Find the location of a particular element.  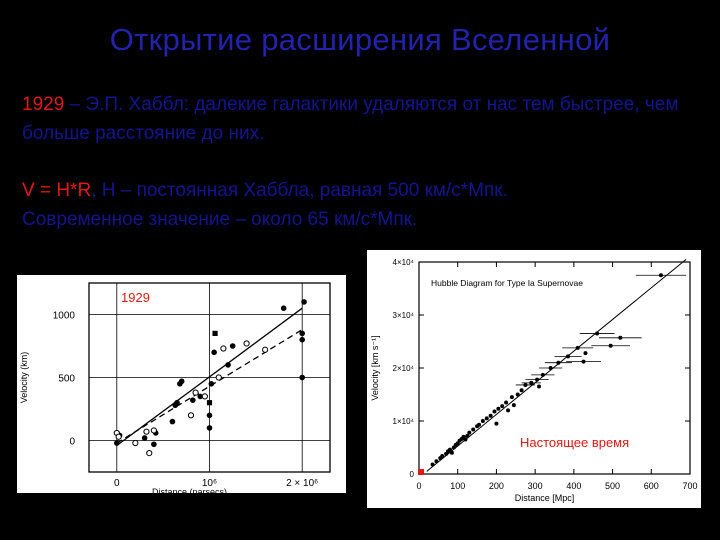

x-tick-label: 300 is located at coordinates (535, 486).